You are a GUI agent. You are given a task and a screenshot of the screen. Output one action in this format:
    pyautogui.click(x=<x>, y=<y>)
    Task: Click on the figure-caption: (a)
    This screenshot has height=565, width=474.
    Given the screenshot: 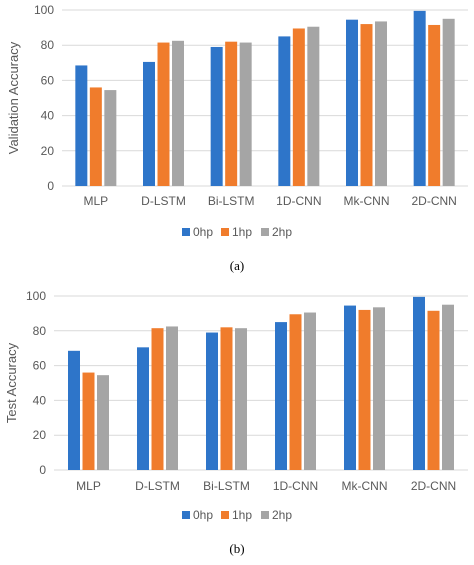 What is the action you would take?
    pyautogui.click(x=237, y=265)
    